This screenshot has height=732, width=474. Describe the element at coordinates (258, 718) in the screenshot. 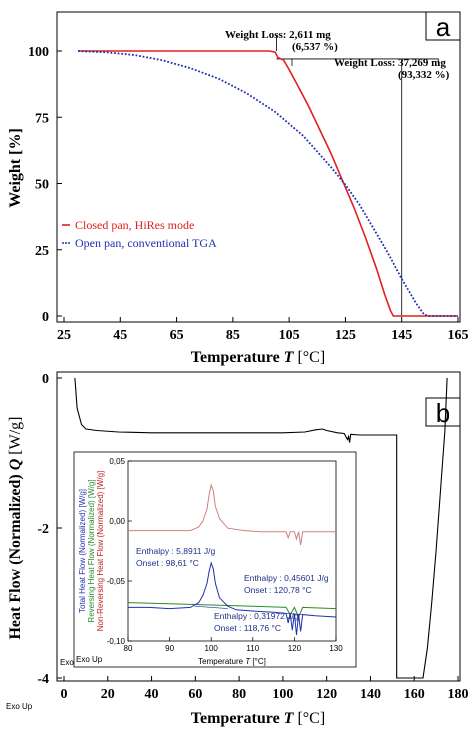

I see `x-axis-label-b: Temperature T [°C]` at that location.